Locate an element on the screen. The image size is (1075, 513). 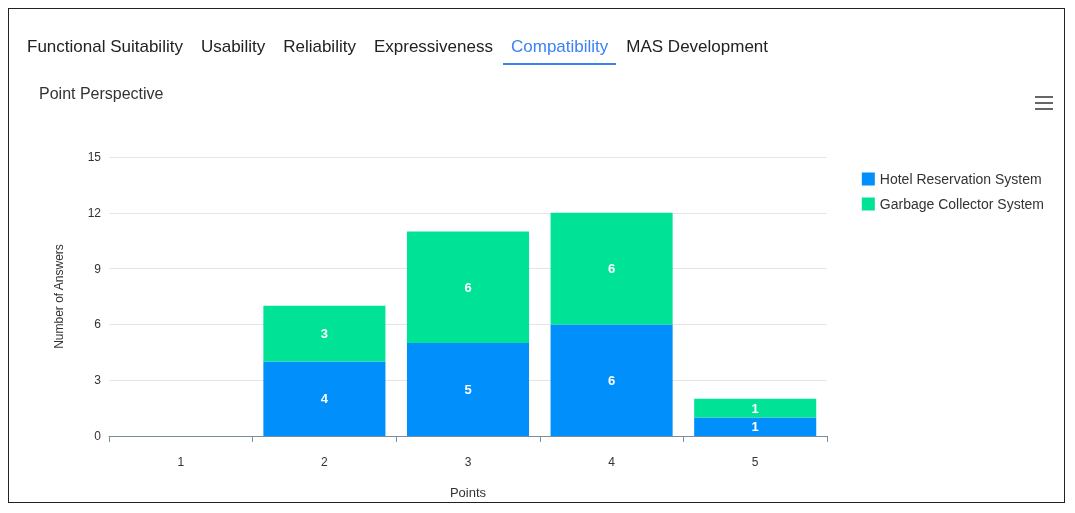
x-tick-label: 2 is located at coordinates (325, 462).